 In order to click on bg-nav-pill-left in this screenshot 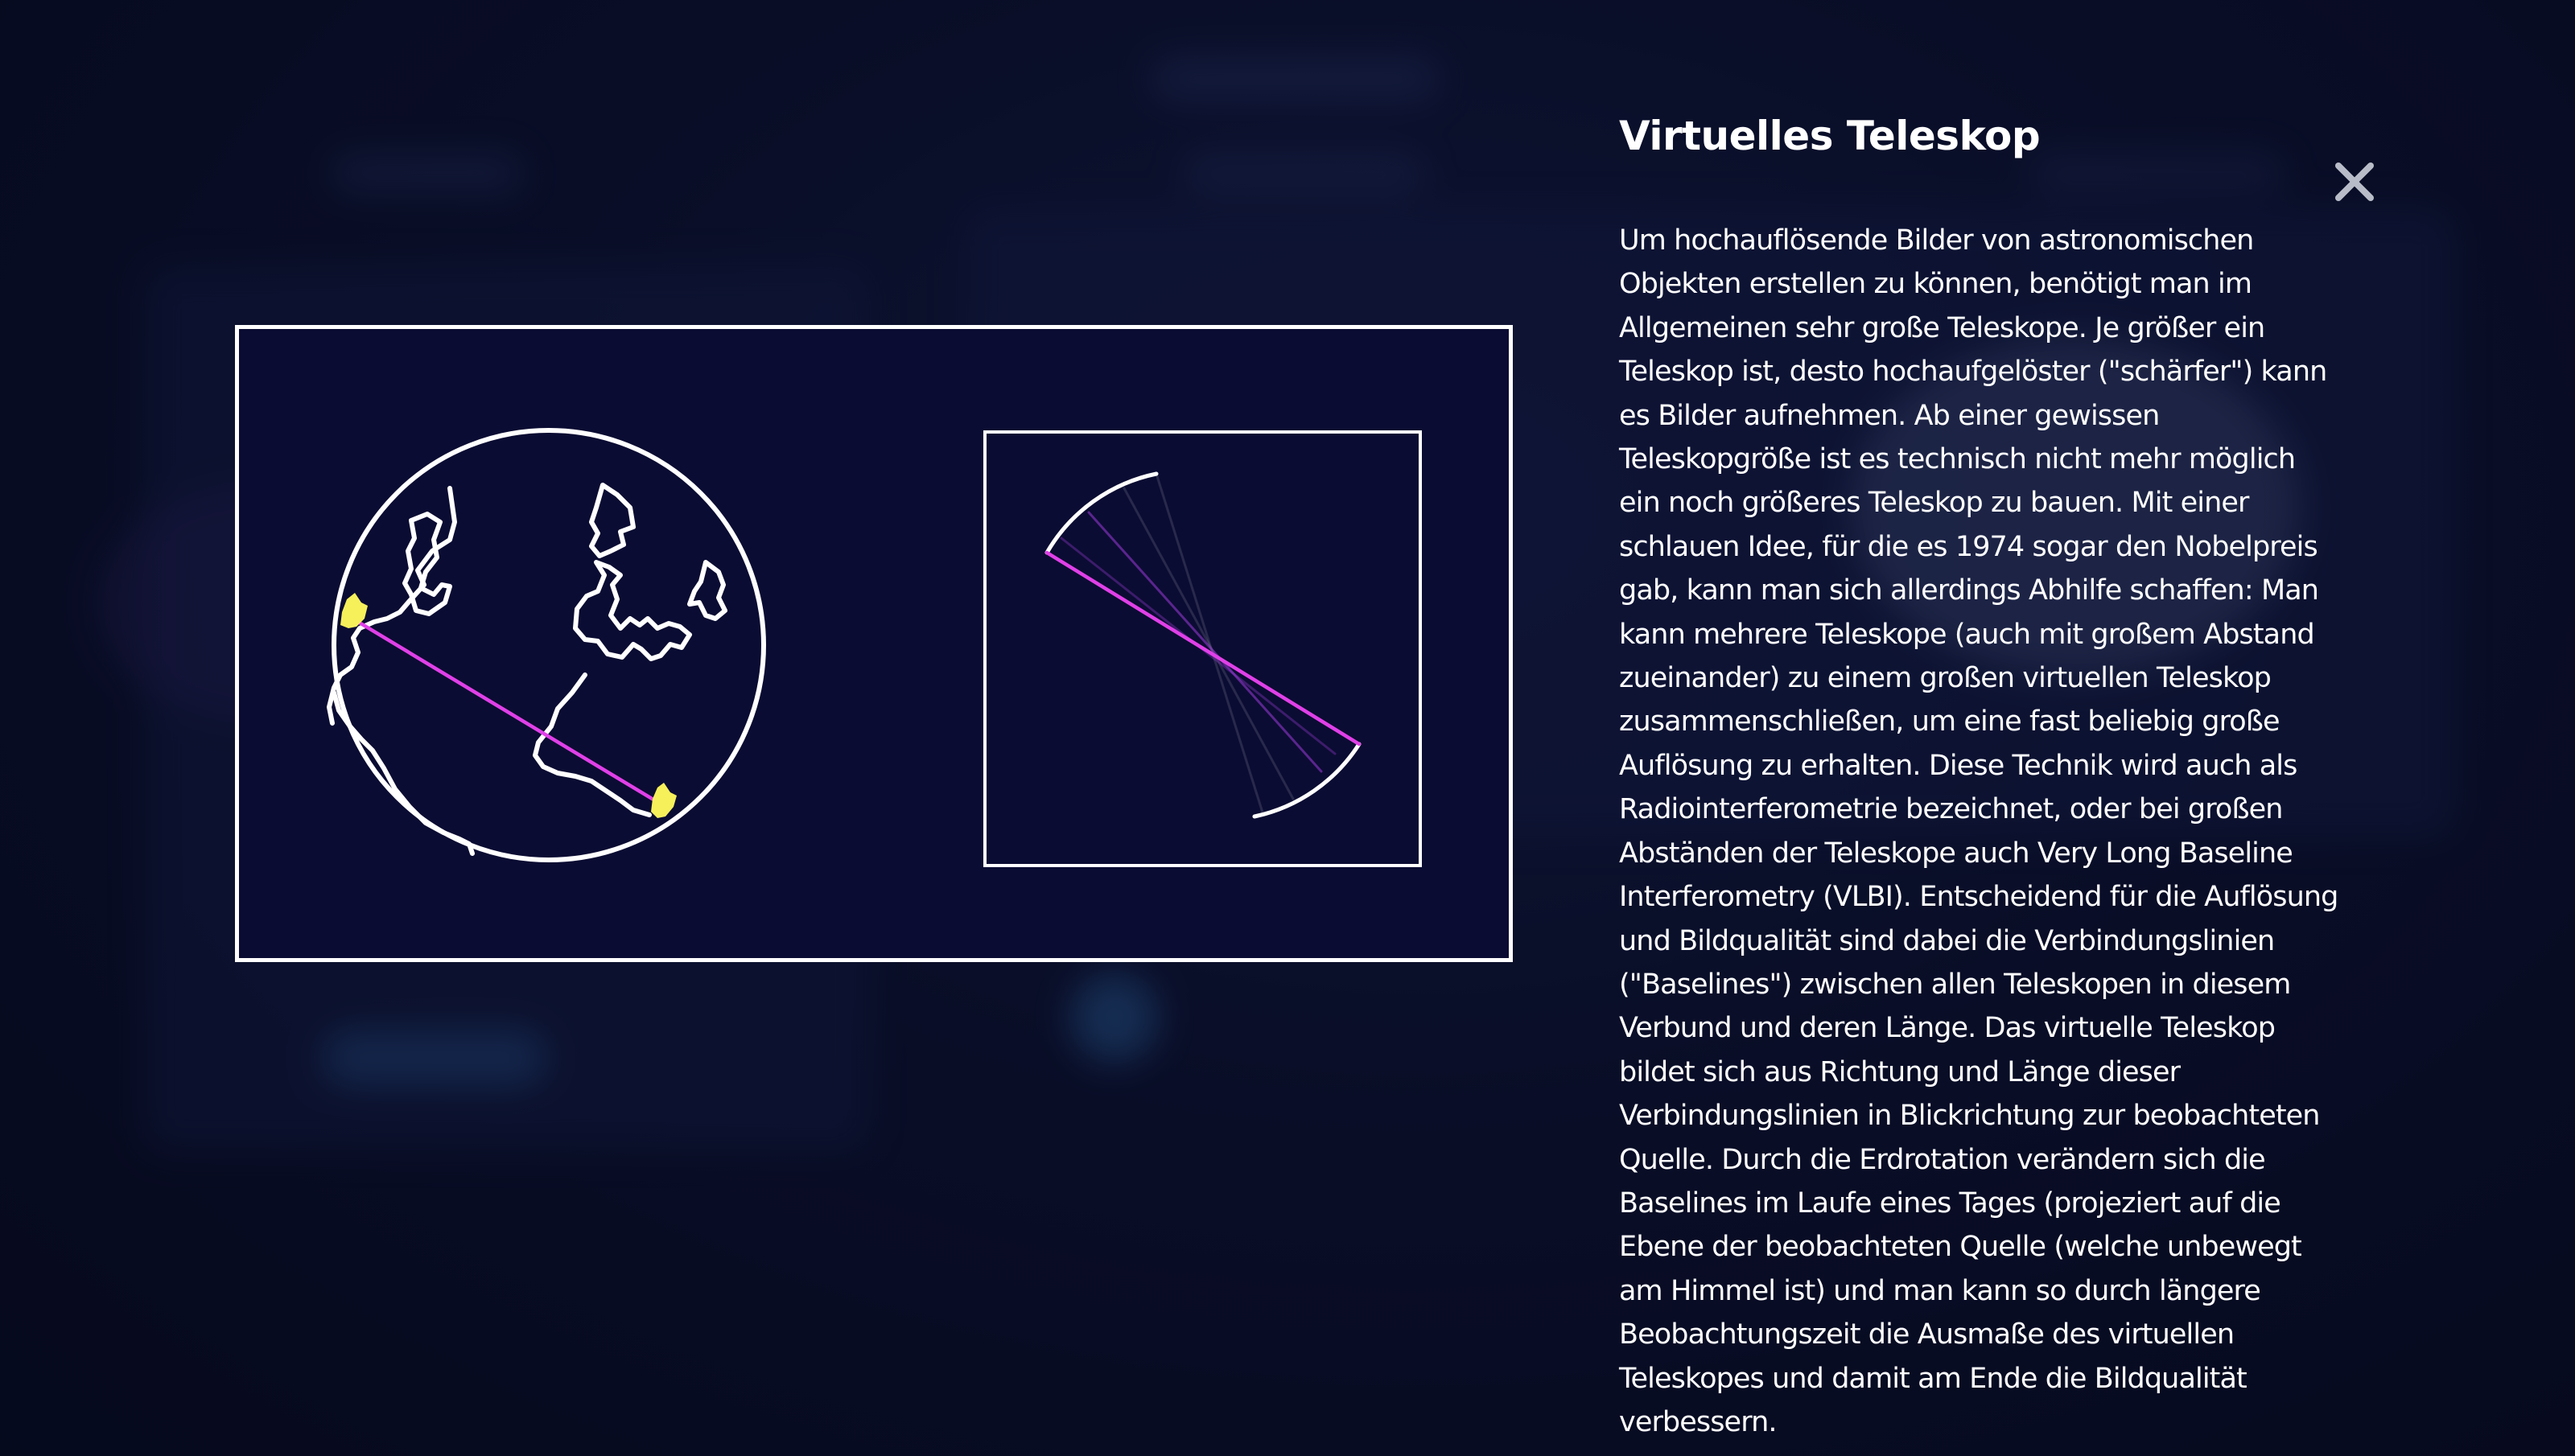, I will do `click(426, 173)`.